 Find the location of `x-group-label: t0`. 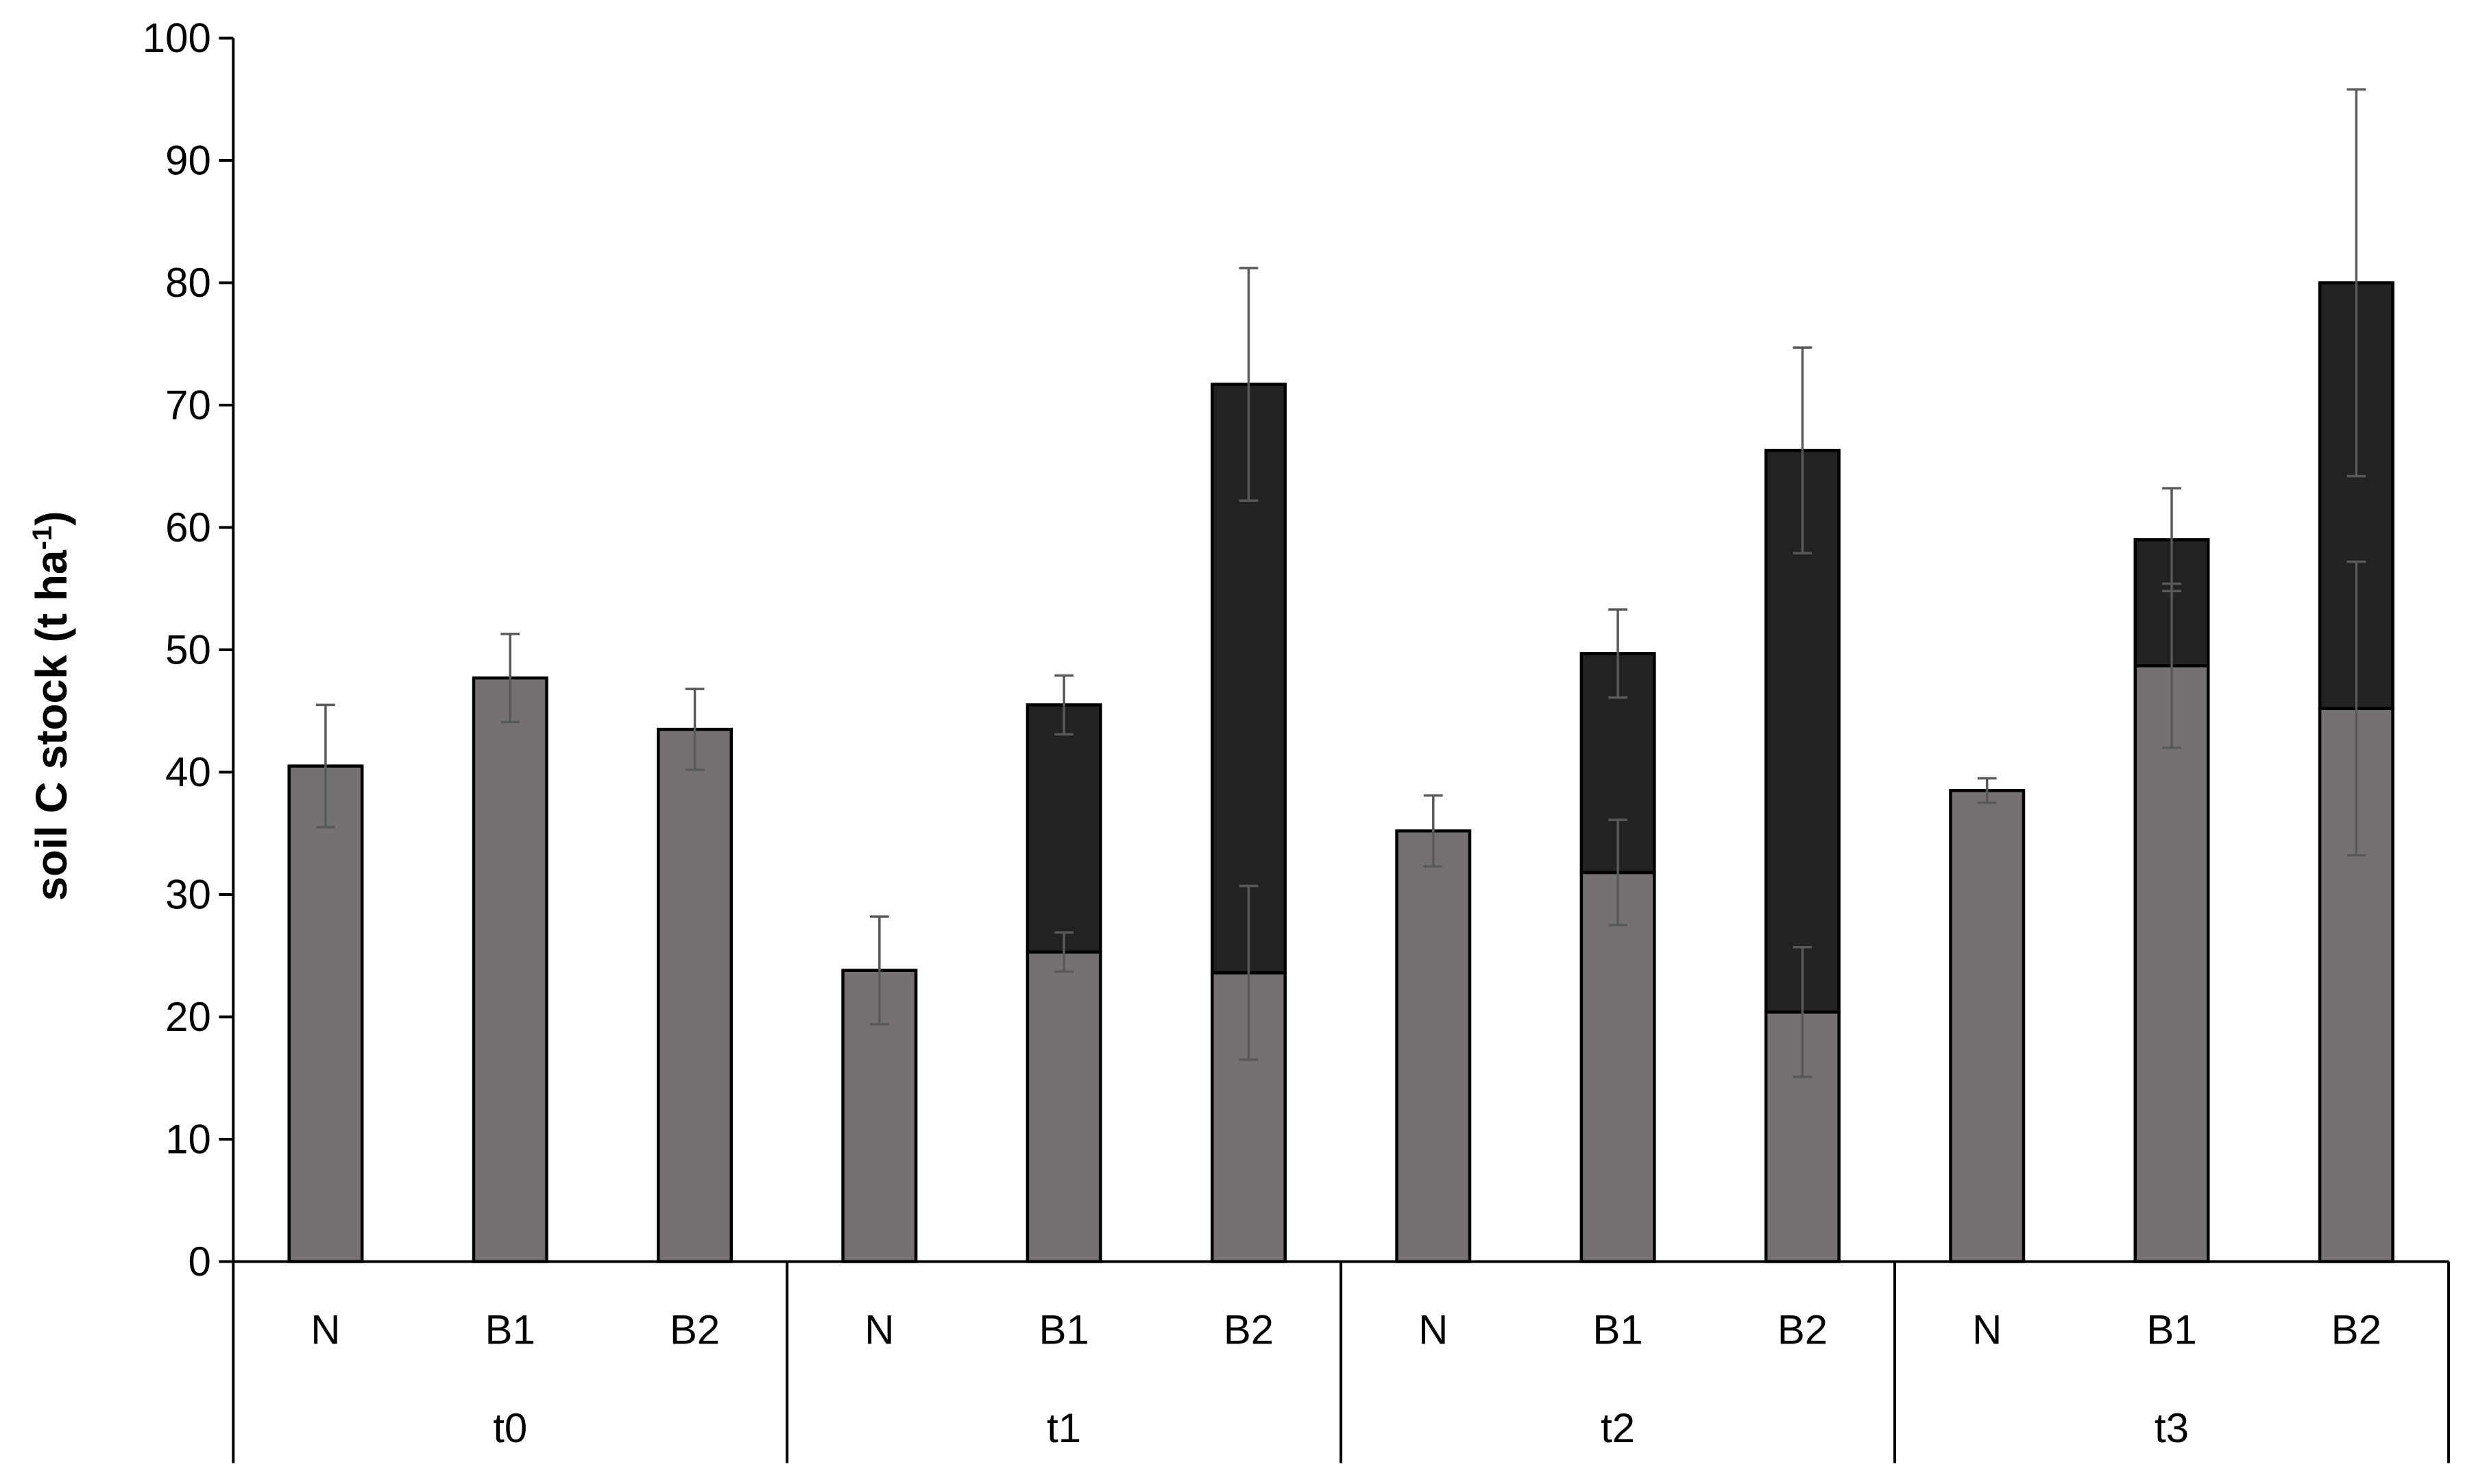

x-group-label: t0 is located at coordinates (510, 1428).